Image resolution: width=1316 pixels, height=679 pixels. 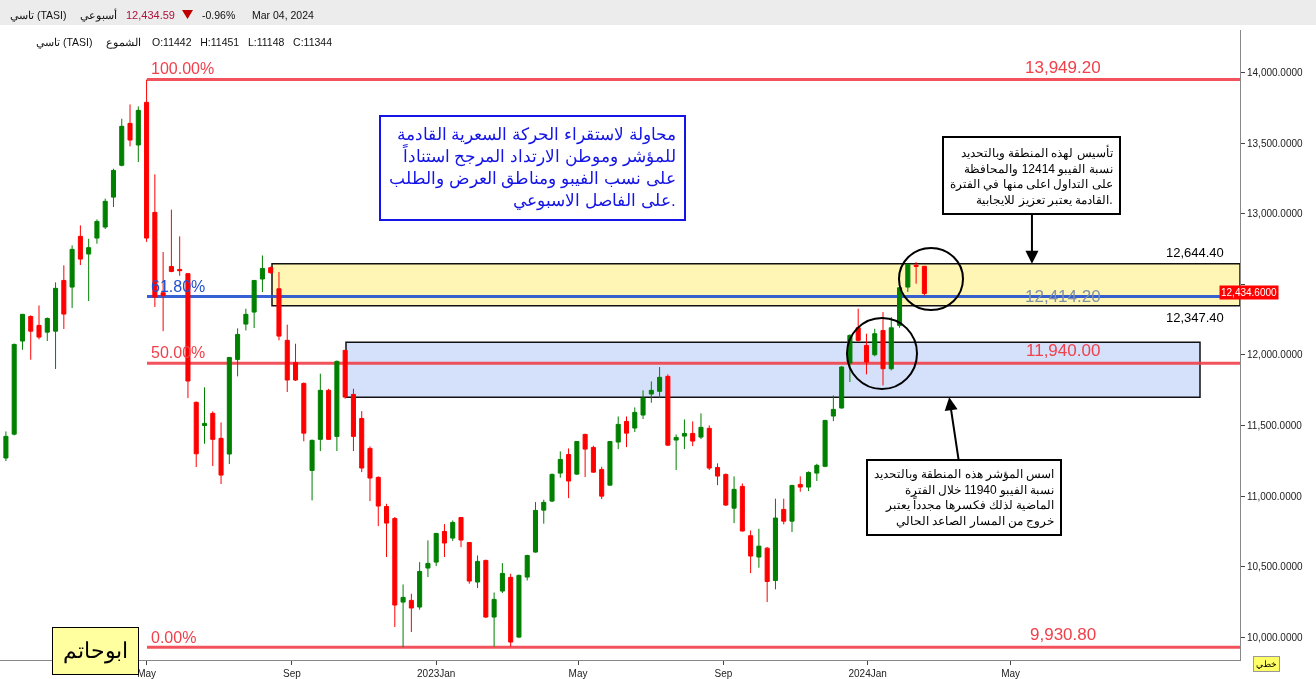 What do you see at coordinates (242, 42) in the screenshot?
I see `annotation: O:11442 H:11451 L:11148 C:11344` at bounding box center [242, 42].